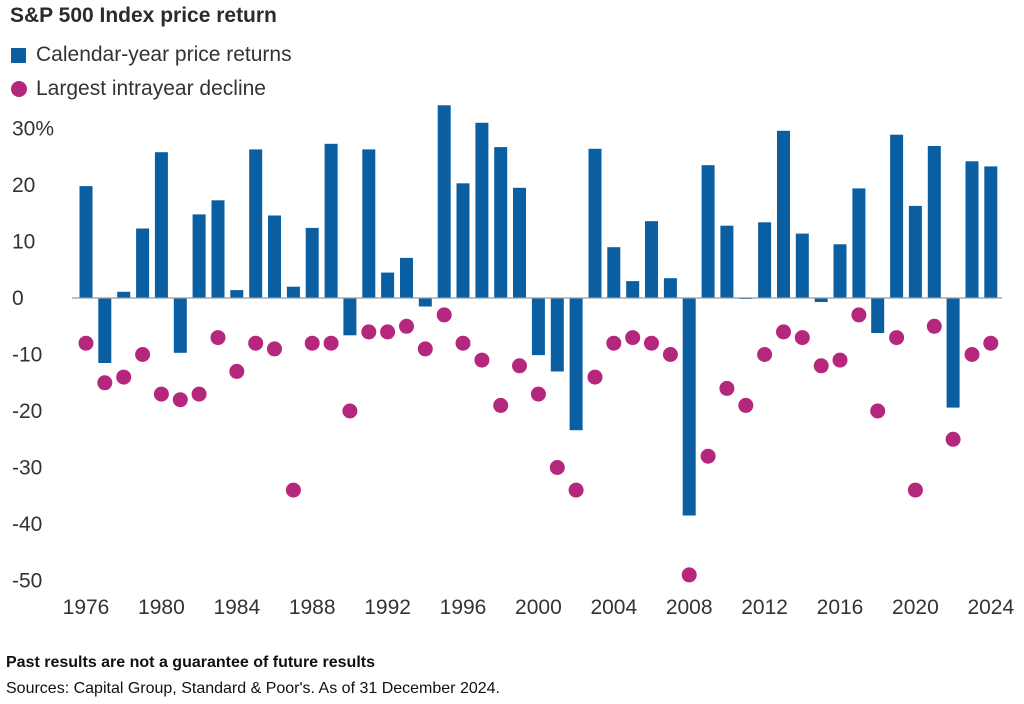  Describe the element at coordinates (18, 298) in the screenshot. I see `y-tick-label: 0` at that location.